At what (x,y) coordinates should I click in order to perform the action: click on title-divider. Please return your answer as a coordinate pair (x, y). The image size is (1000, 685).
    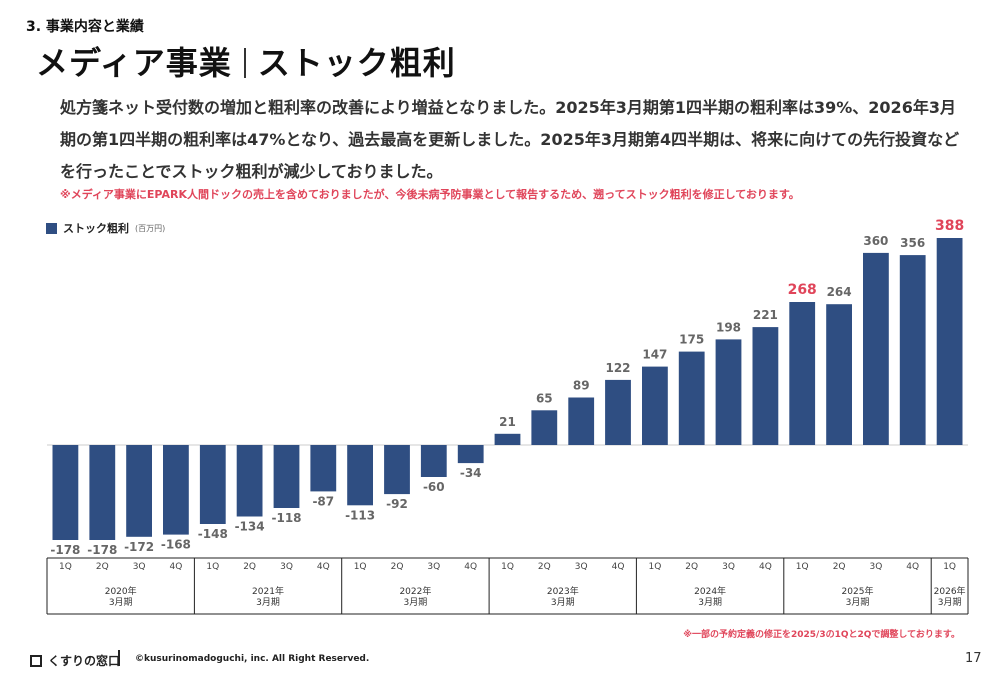
    Looking at the image, I should click on (244, 63).